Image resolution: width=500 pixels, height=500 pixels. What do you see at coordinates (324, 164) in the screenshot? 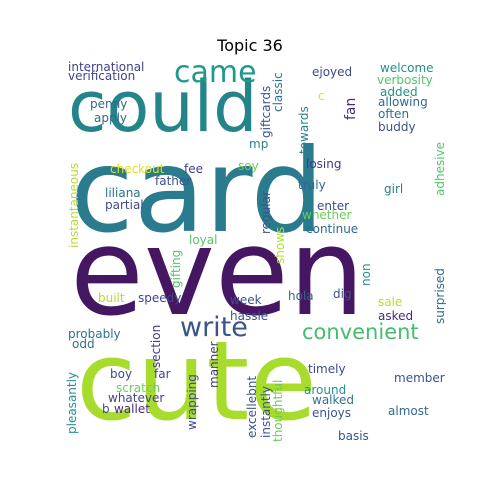
I see `word-losing: losing` at bounding box center [324, 164].